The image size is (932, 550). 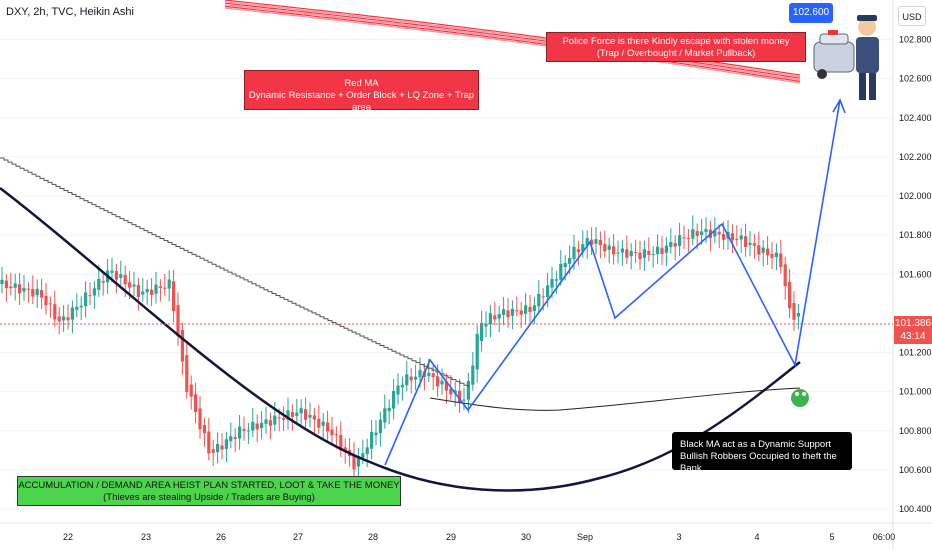 What do you see at coordinates (915, 235) in the screenshot?
I see `y-tick-label: 101.800` at bounding box center [915, 235].